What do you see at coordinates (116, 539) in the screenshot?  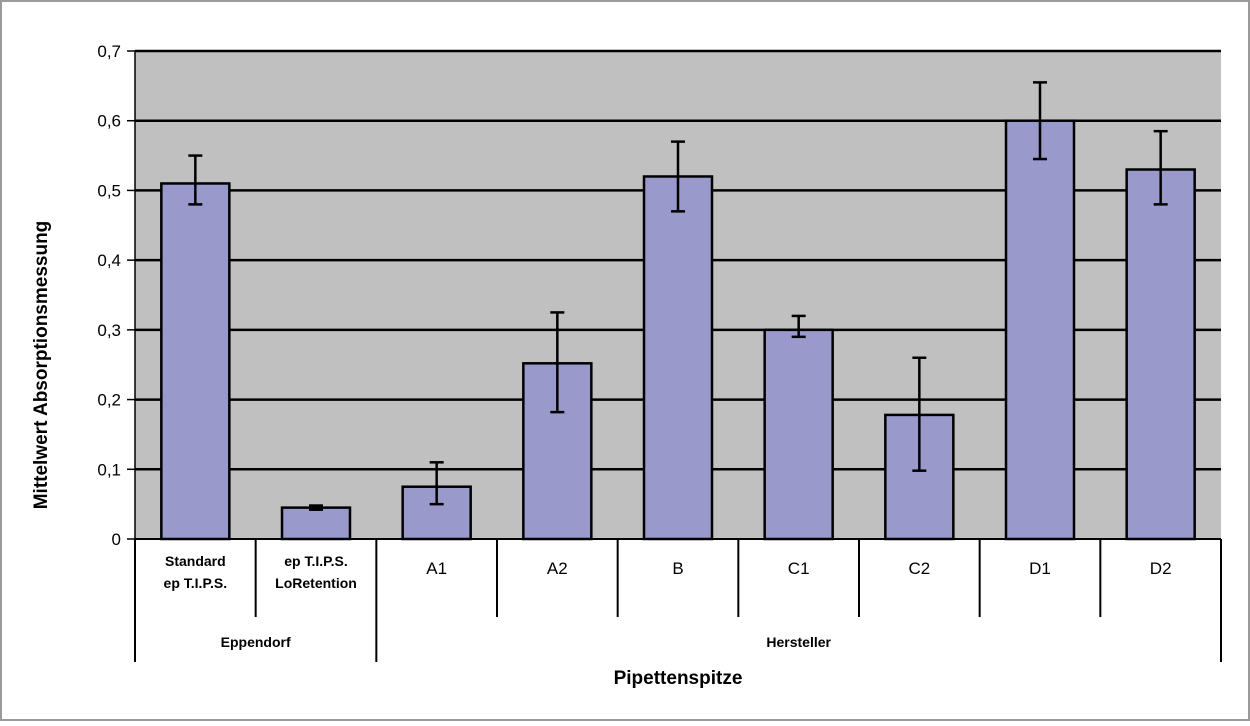 I see `y-tick-label: 0` at bounding box center [116, 539].